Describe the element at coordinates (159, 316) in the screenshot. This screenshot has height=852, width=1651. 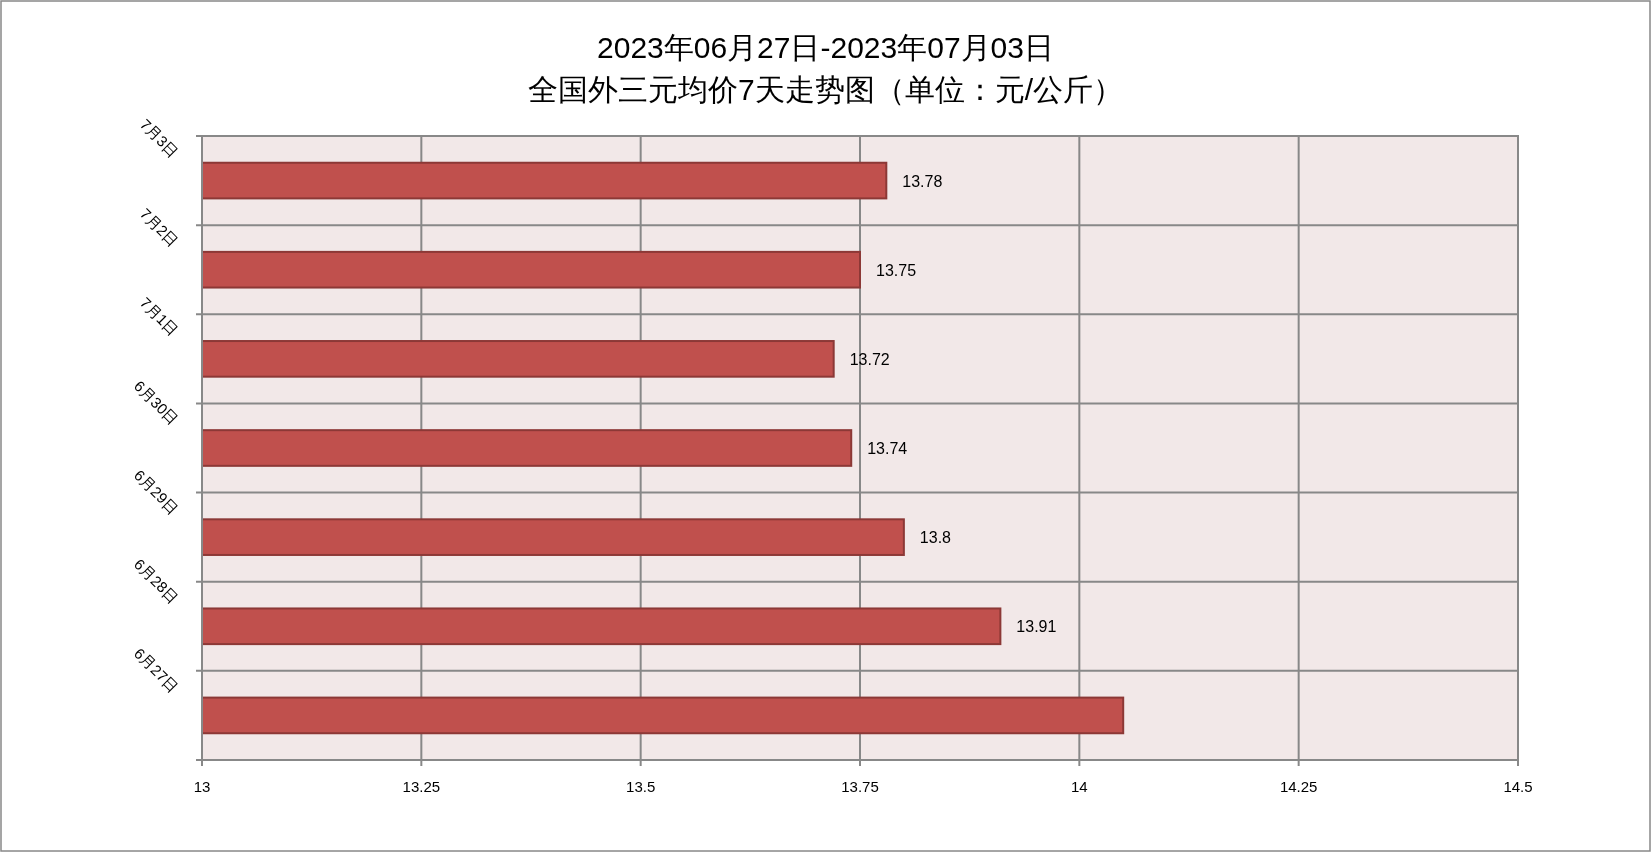
I see `y-tick-label: 7月1日` at that location.